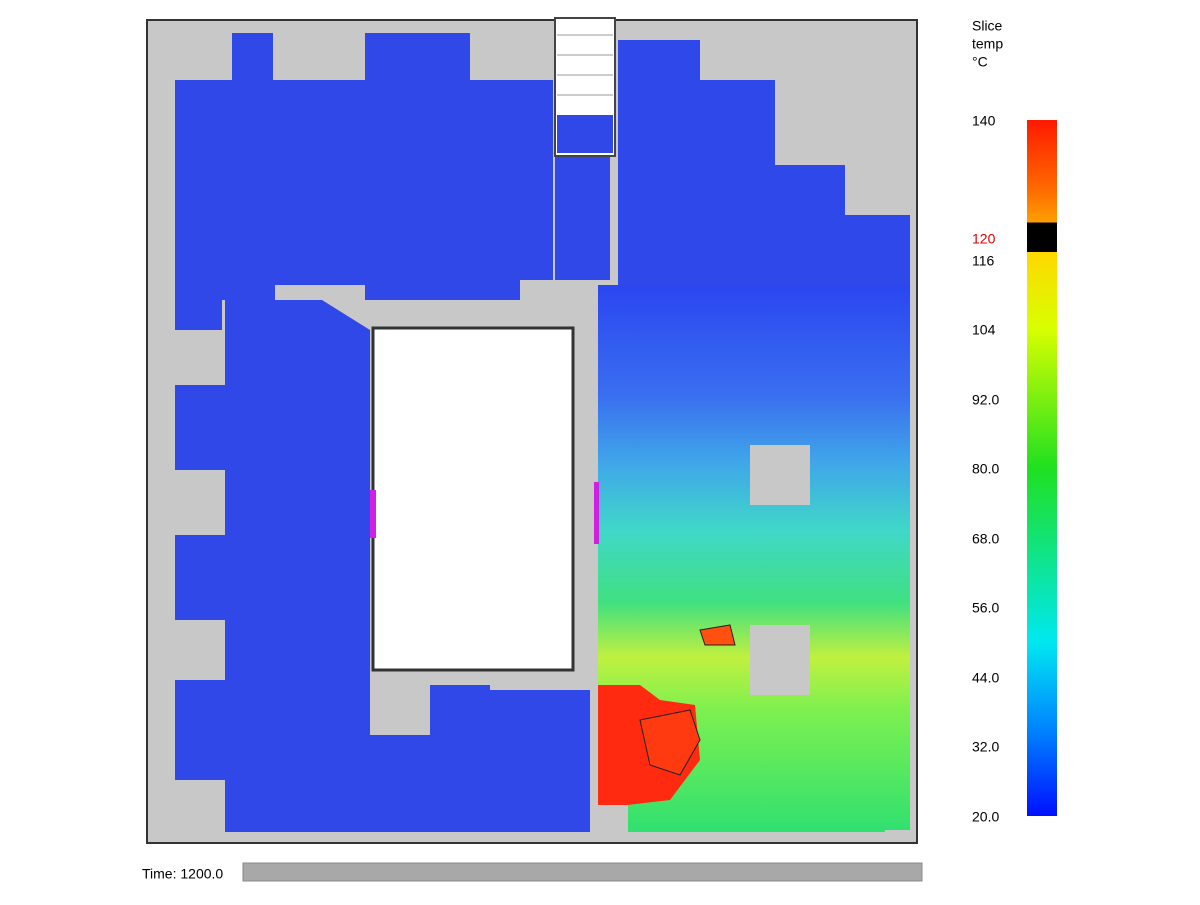 This screenshot has height=905, width=1200. Describe the element at coordinates (983, 261) in the screenshot. I see `colorbar-label: 116` at that location.